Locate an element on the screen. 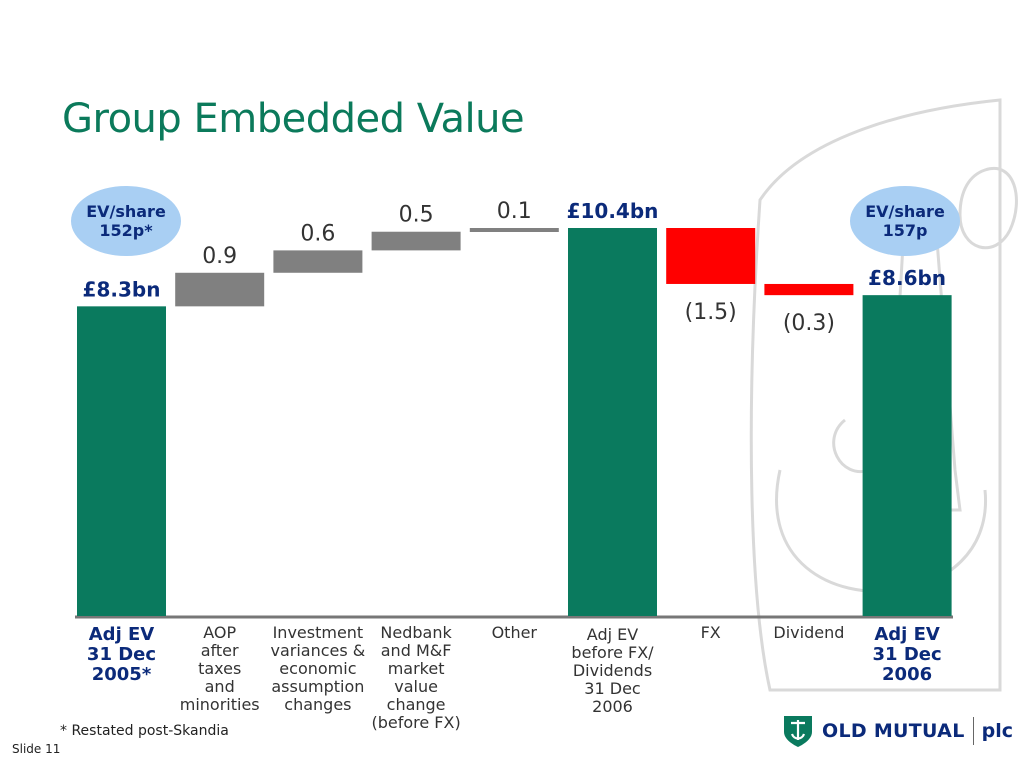  data-label-1: 0.9 is located at coordinates (219, 256).